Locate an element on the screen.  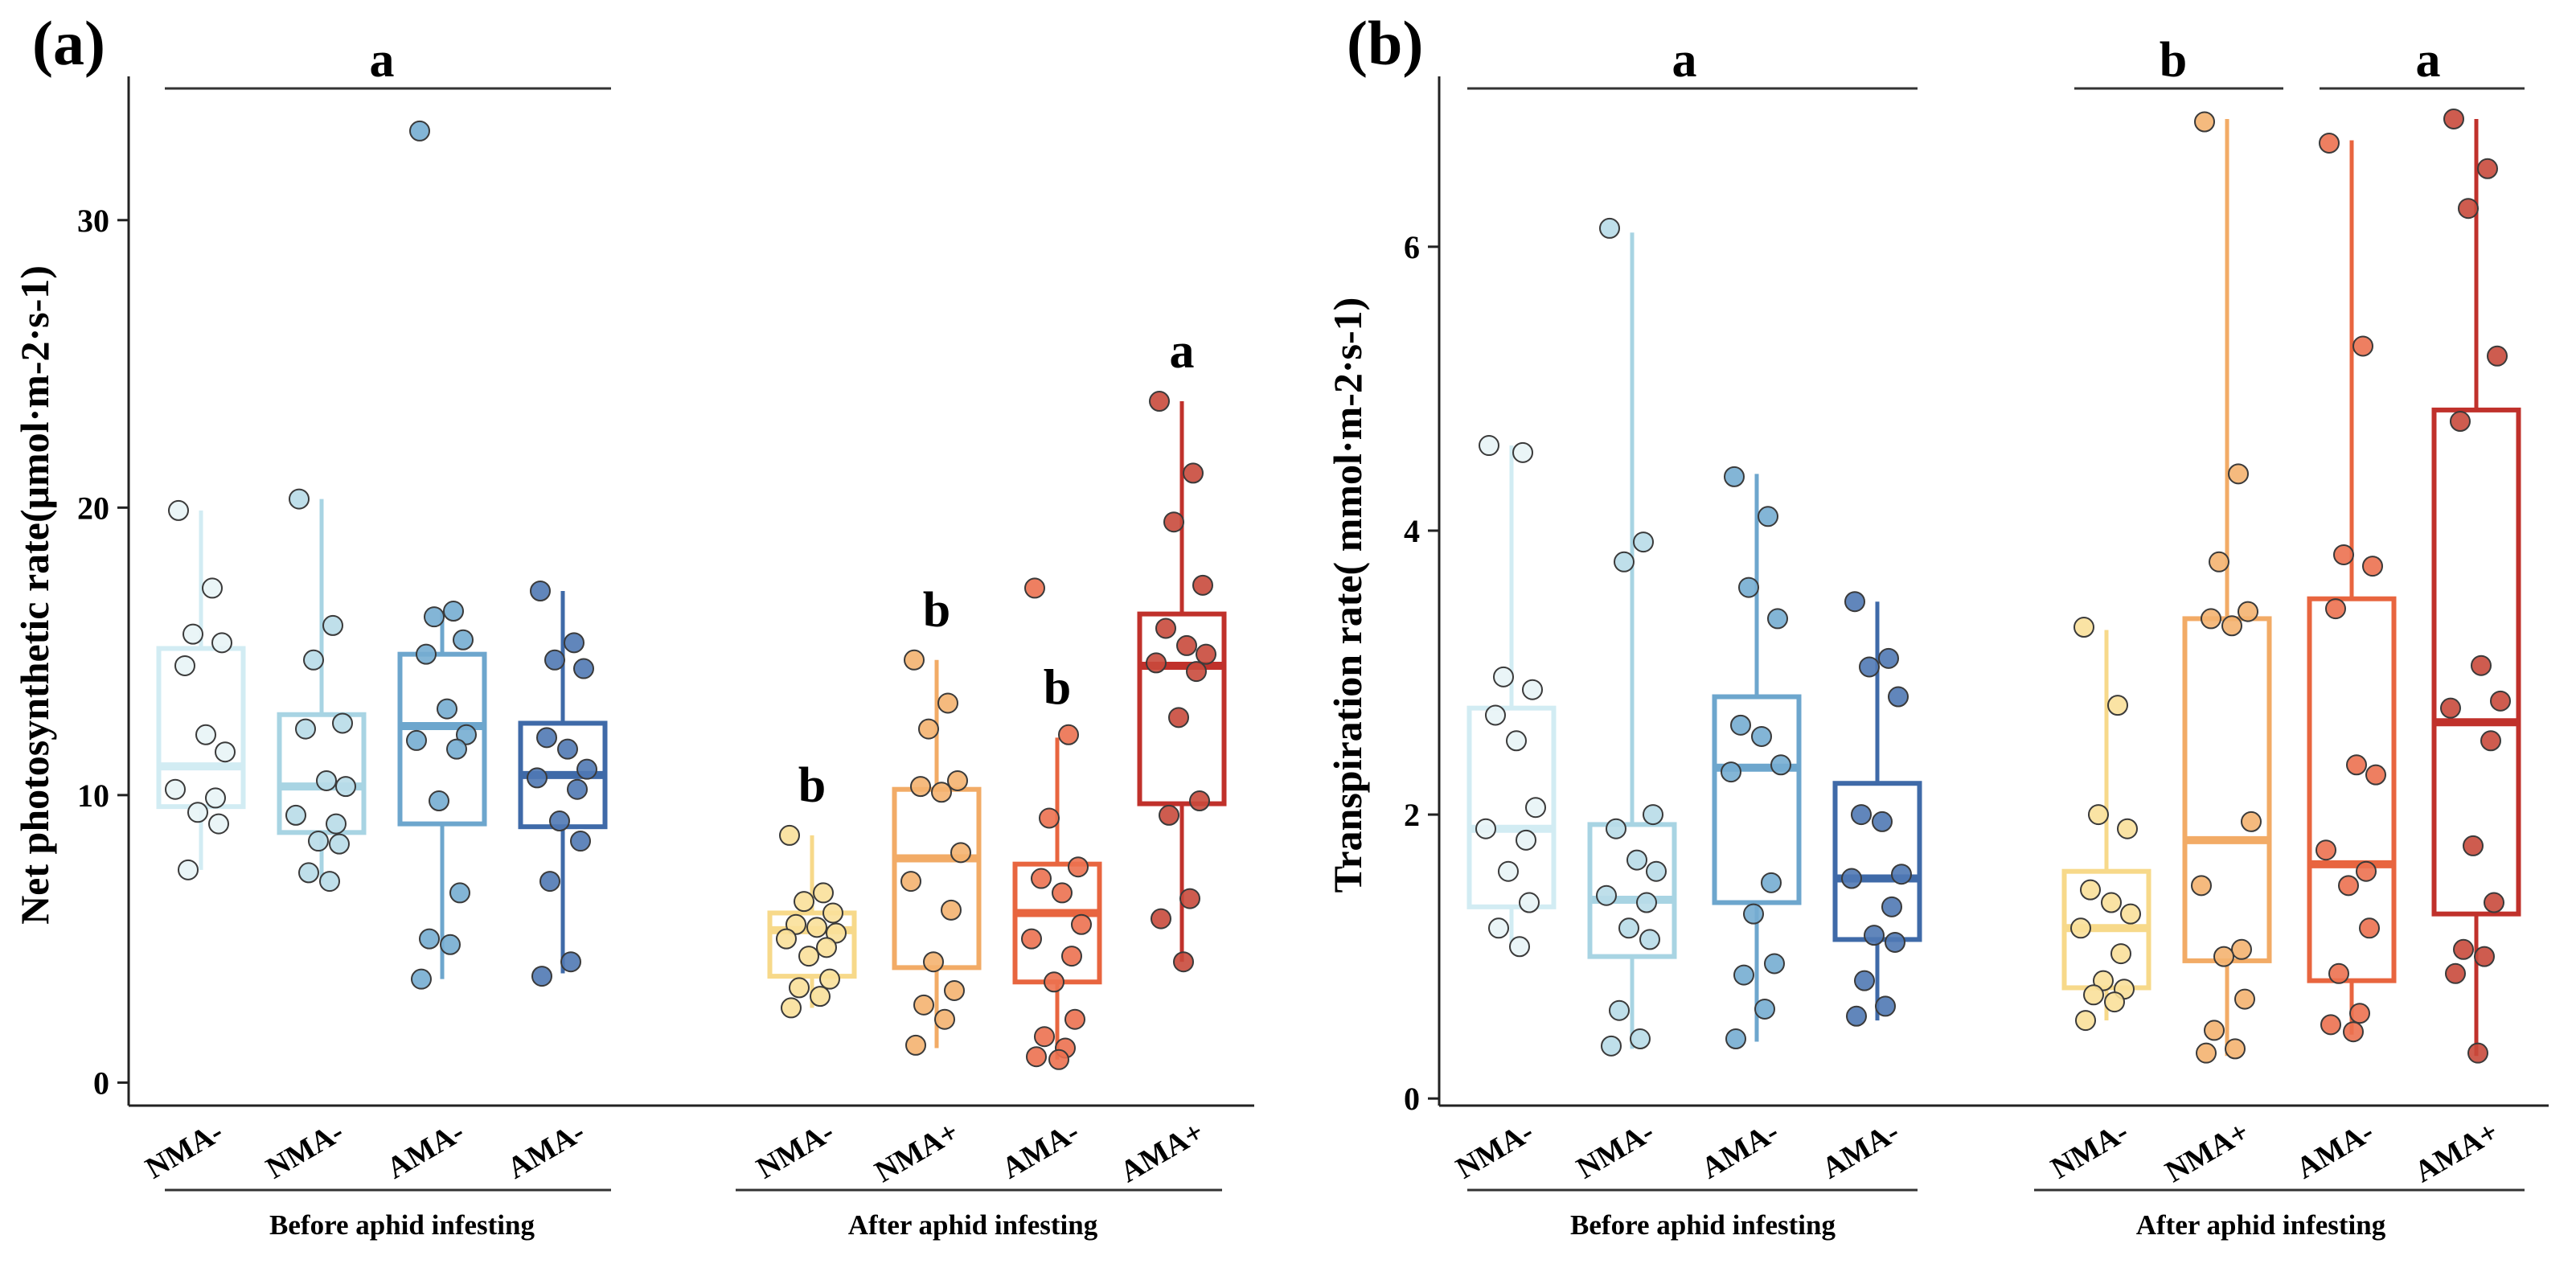
group-letter-before: a is located at coordinates (382, 60).